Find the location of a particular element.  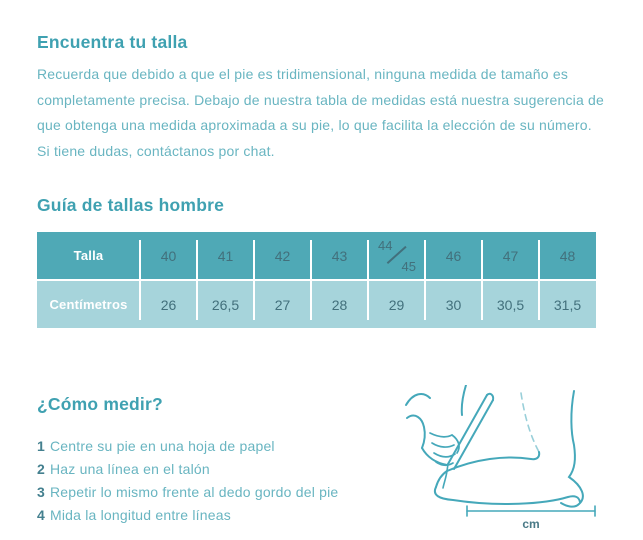

cm-cell: 28 is located at coordinates (339, 304).